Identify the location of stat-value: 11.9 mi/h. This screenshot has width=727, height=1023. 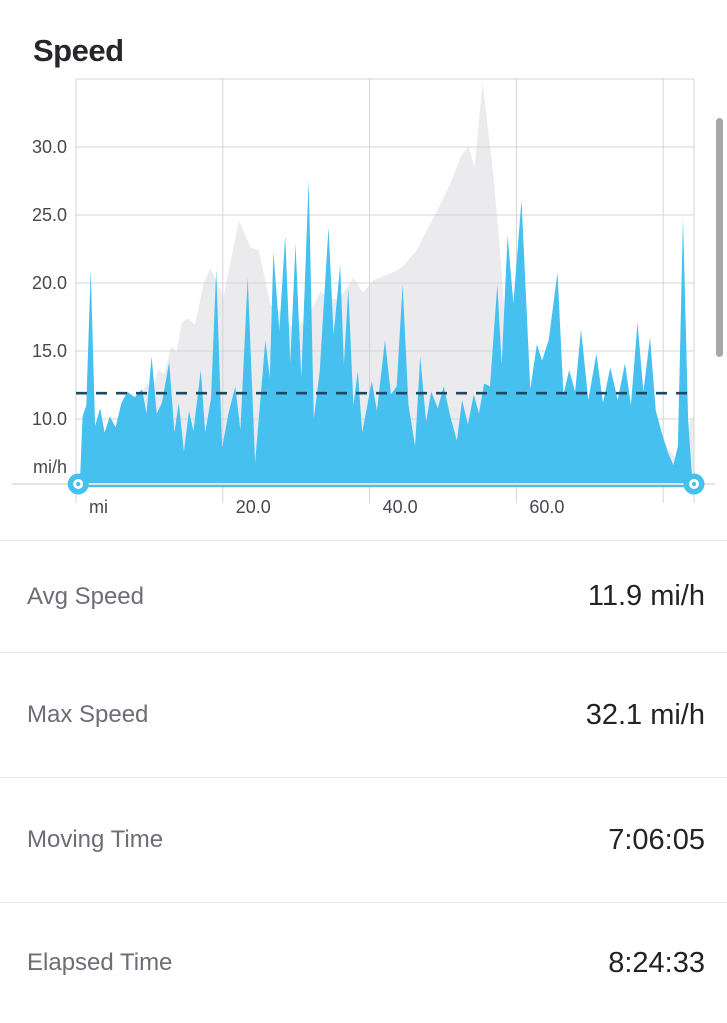
(646, 596).